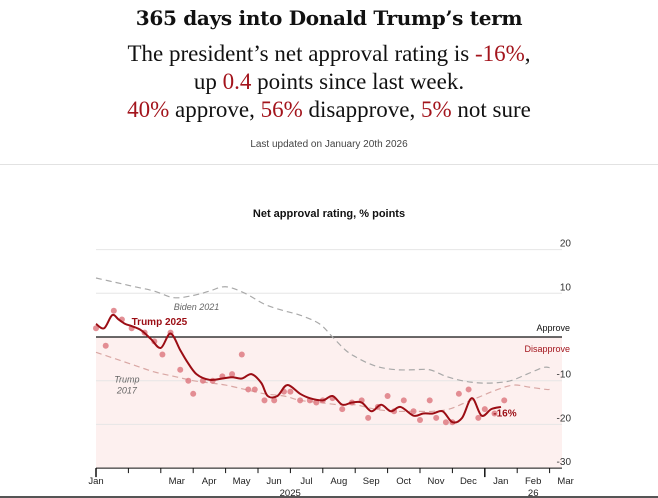 The width and height of the screenshot is (658, 498). What do you see at coordinates (160, 322) in the screenshot?
I see `trump-2025-label: Trump 2025` at bounding box center [160, 322].